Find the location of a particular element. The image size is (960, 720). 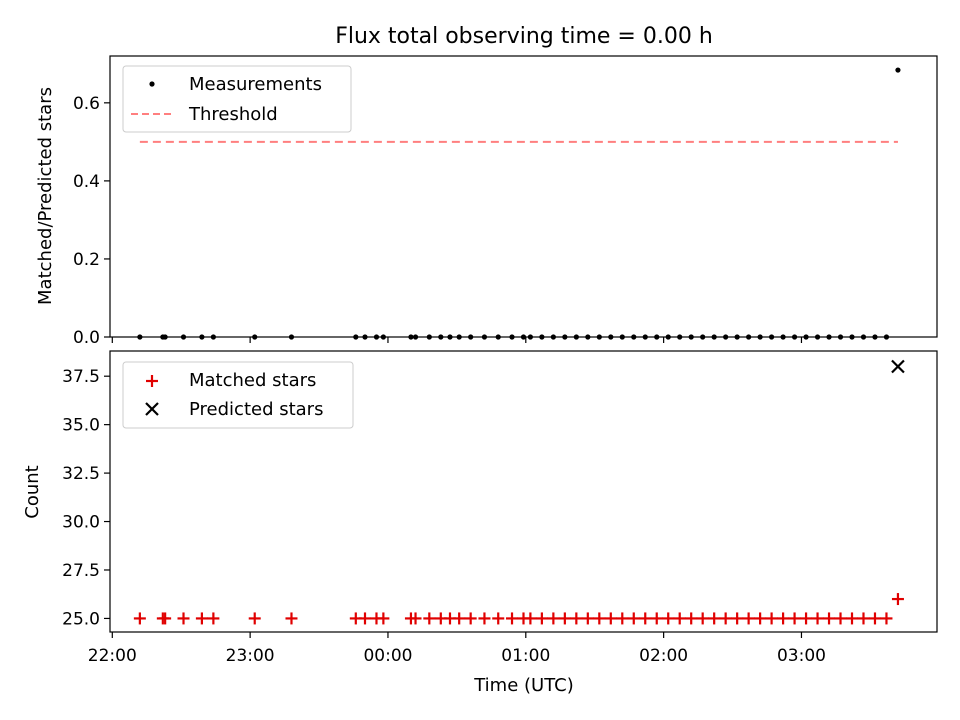

ratio-legend-box is located at coordinates (237, 99).